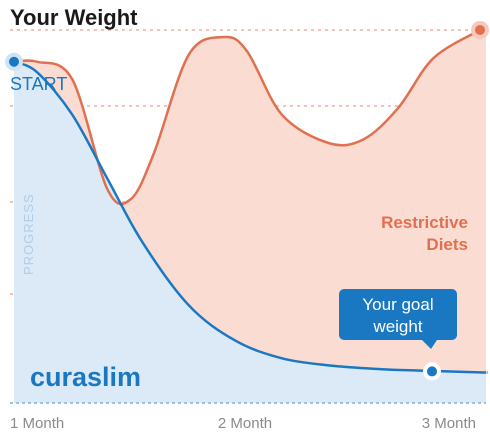 Image resolution: width=490 pixels, height=444 pixels. What do you see at coordinates (447, 244) in the screenshot?
I see `restrictive-label-line-2: Diets` at bounding box center [447, 244].